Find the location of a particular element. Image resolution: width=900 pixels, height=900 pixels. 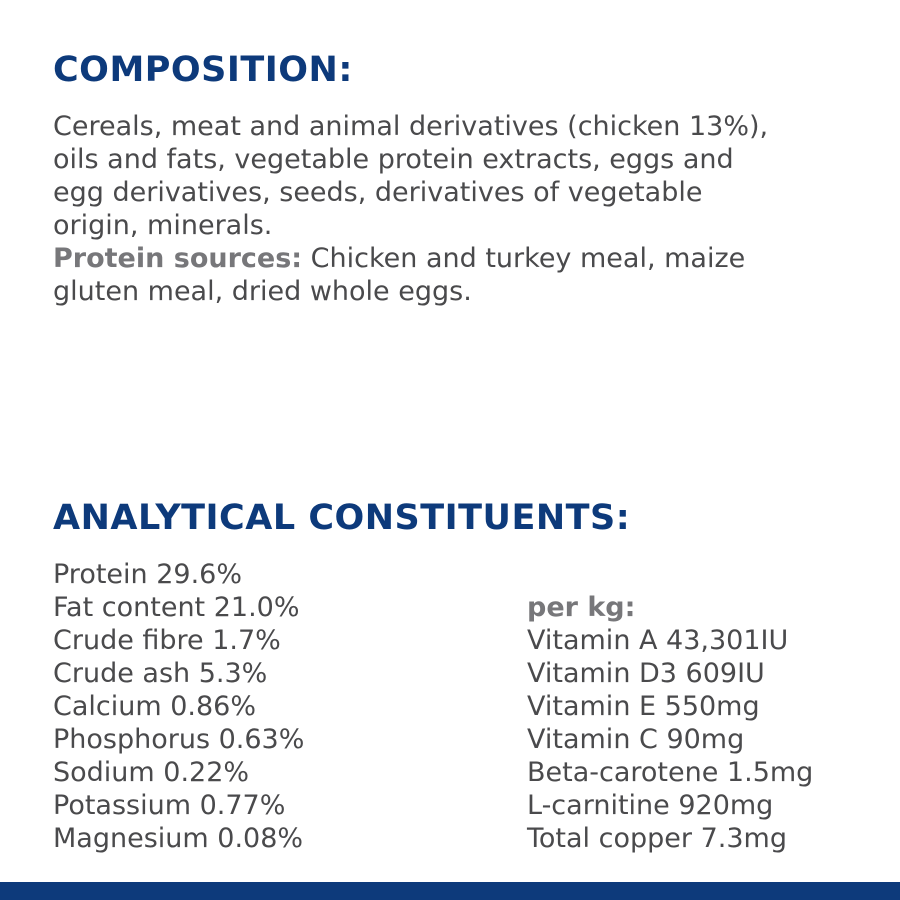

vitamin-item: Vitamin E 550mg is located at coordinates (643, 706).